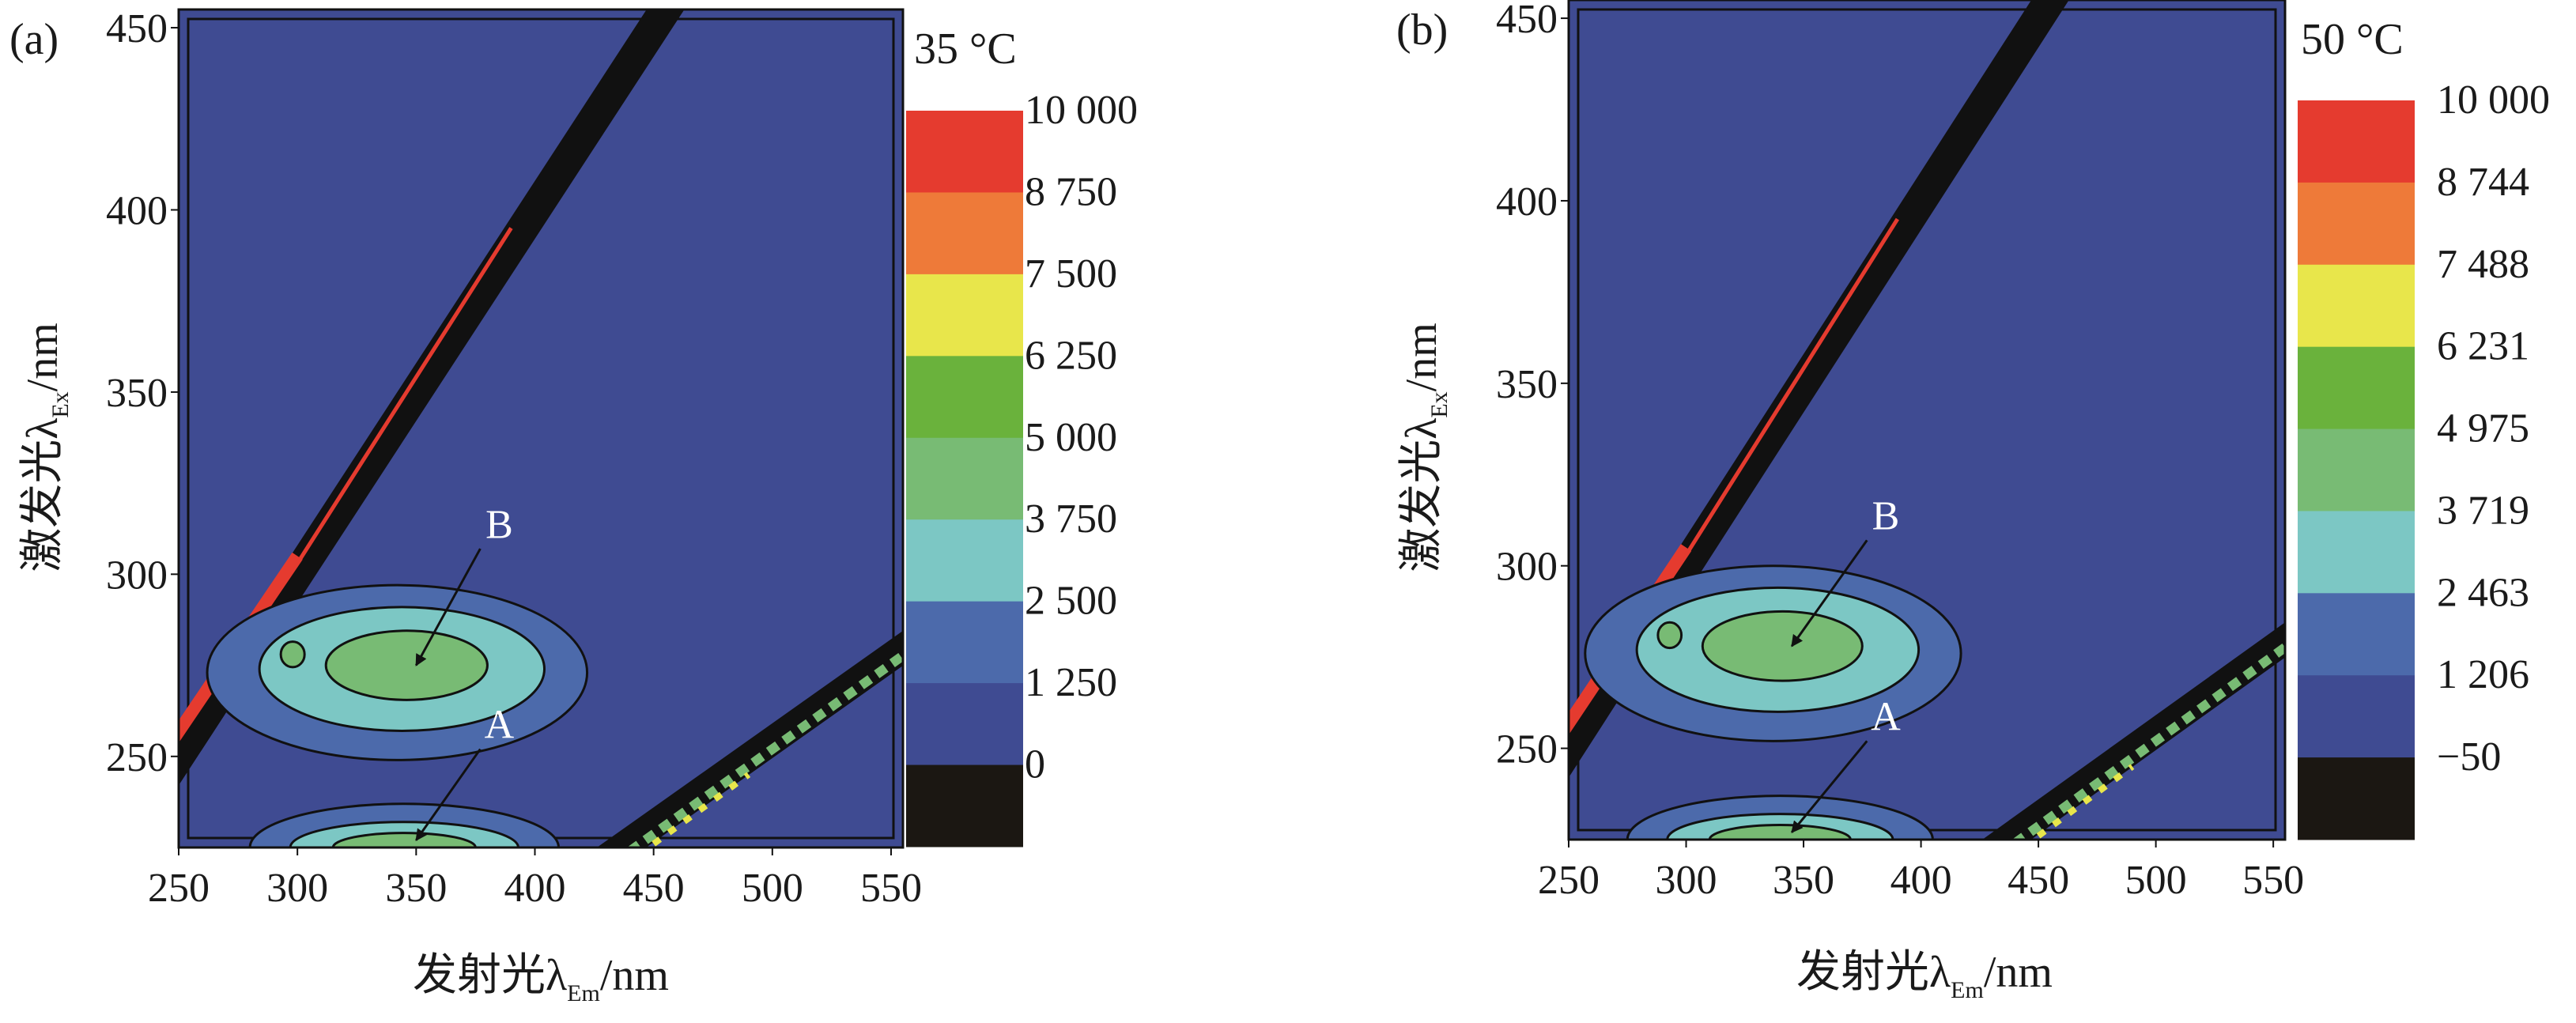  Describe the element at coordinates (292, 654) in the screenshot. I see `peak-b-side-spot` at that location.